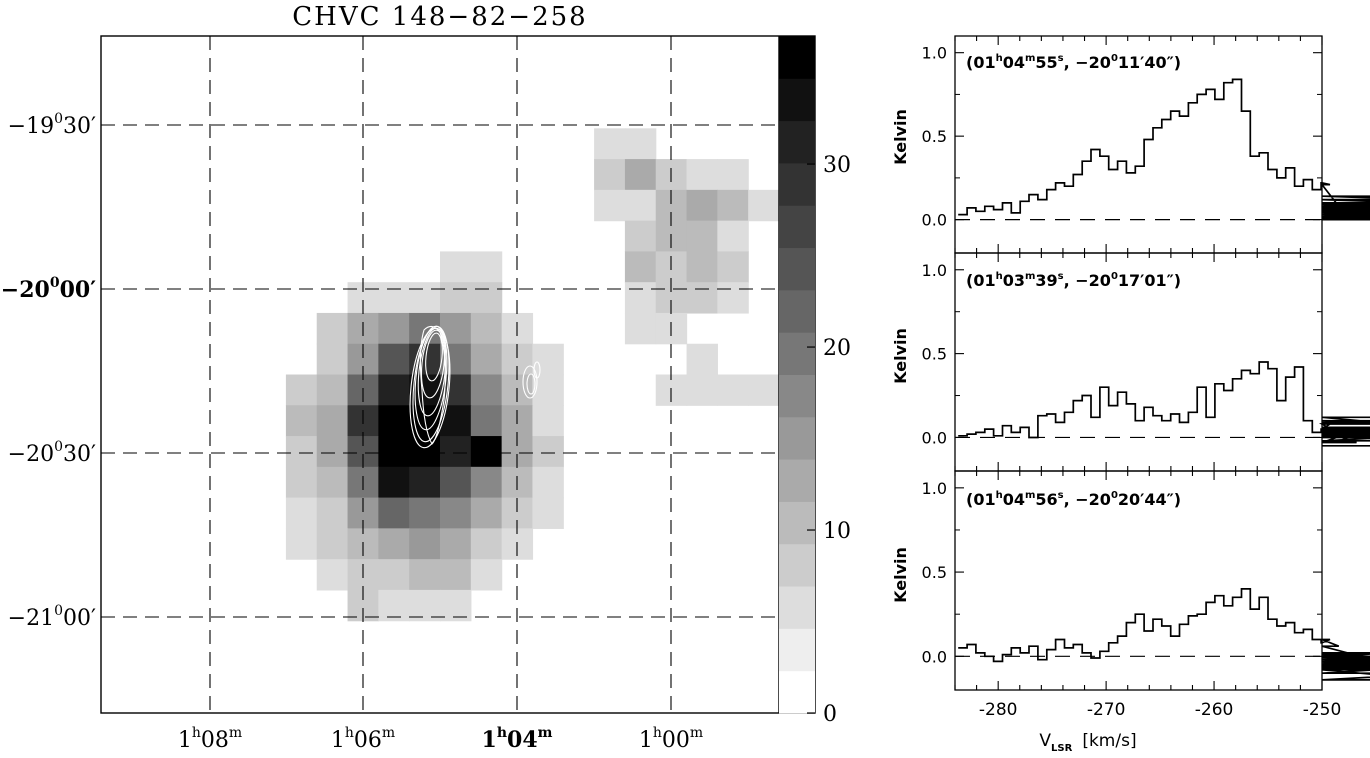 The image size is (1370, 758). What do you see at coordinates (52, 617) in the screenshot?
I see `dec-tick-label: −21000′` at bounding box center [52, 617].